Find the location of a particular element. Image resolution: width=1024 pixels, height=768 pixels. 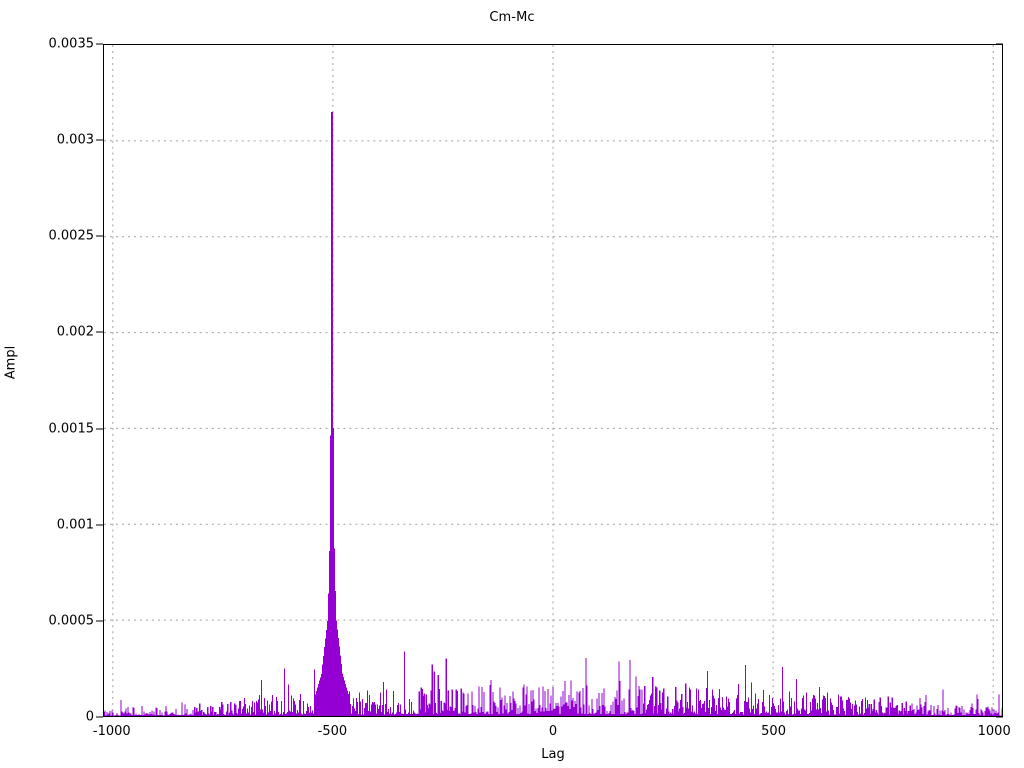

y-axis-tick-mark-right is located at coordinates (999, 717).